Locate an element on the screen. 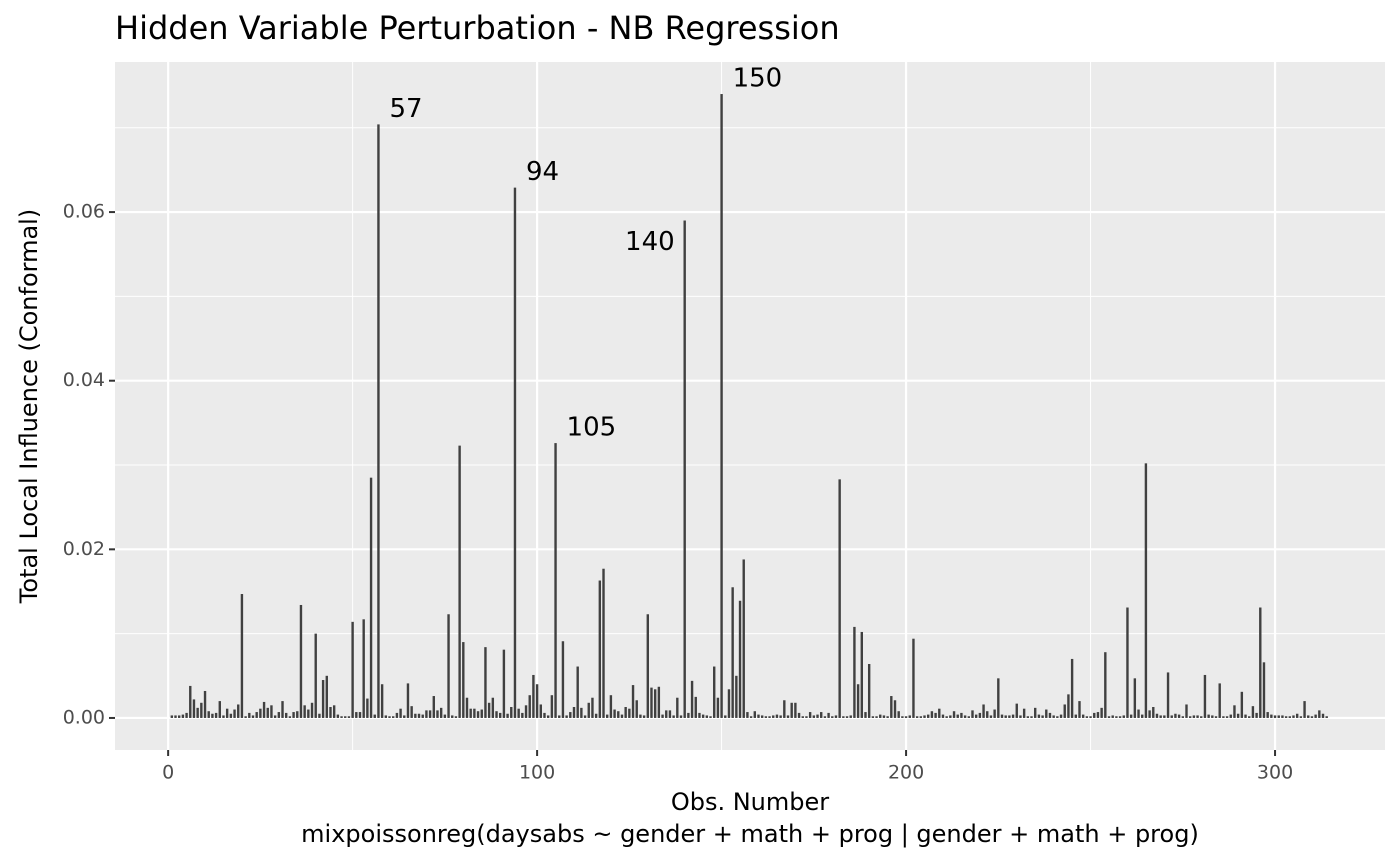  annotation: 94 is located at coordinates (542, 172).